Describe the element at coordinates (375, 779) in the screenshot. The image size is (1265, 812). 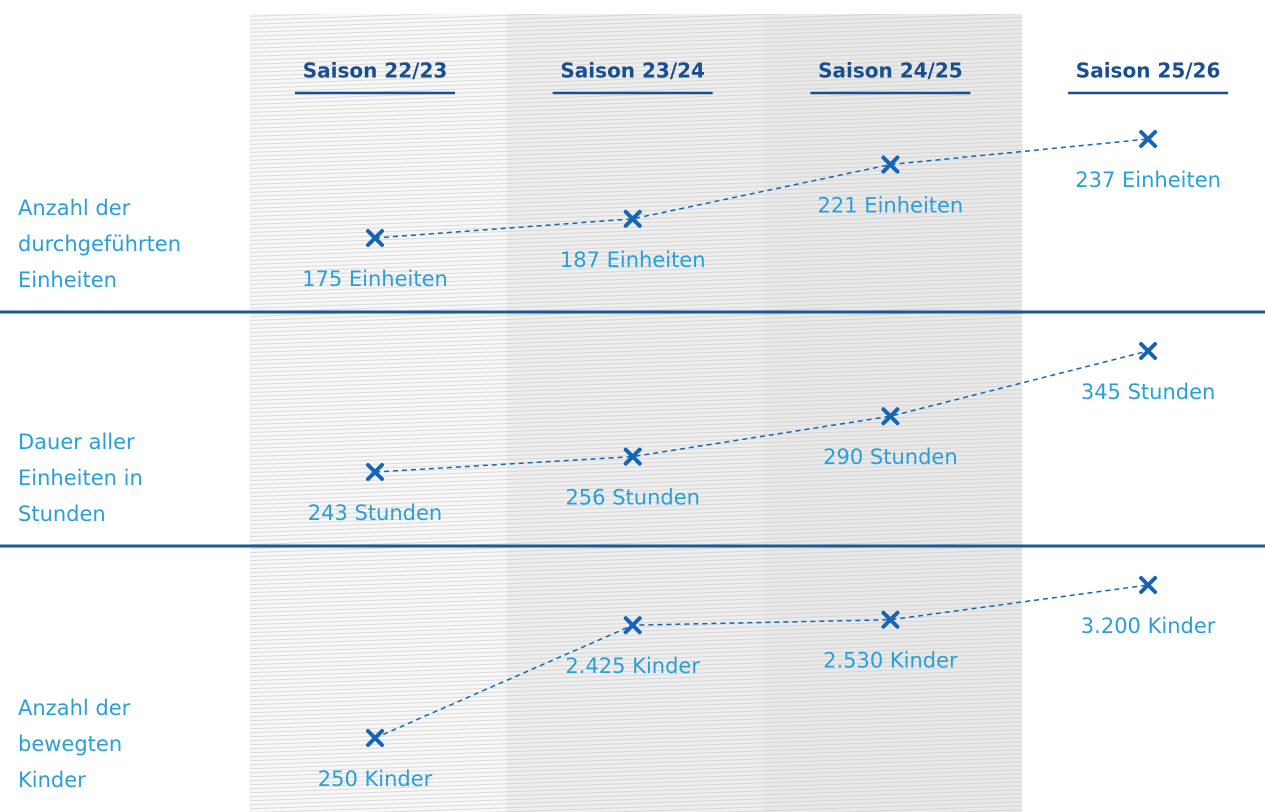
I see `value-label: 250 Kinder` at that location.